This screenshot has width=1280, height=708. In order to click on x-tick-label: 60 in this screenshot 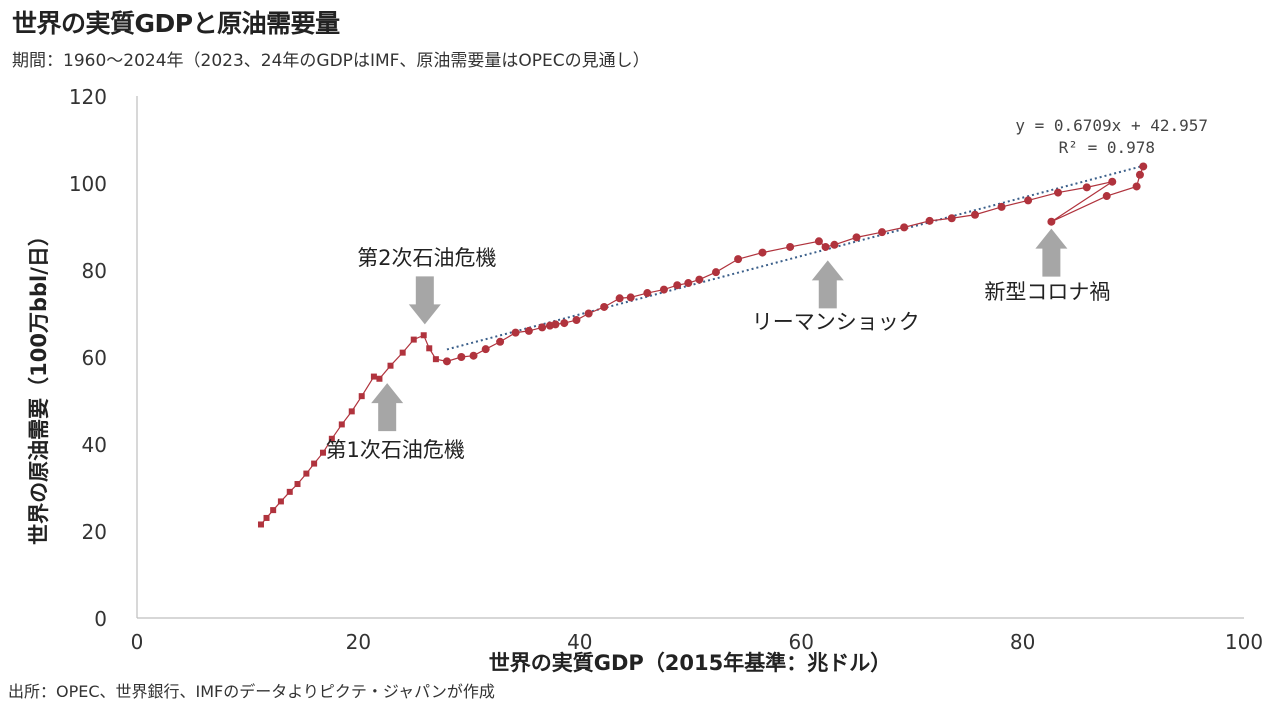, I will do `click(800, 642)`.